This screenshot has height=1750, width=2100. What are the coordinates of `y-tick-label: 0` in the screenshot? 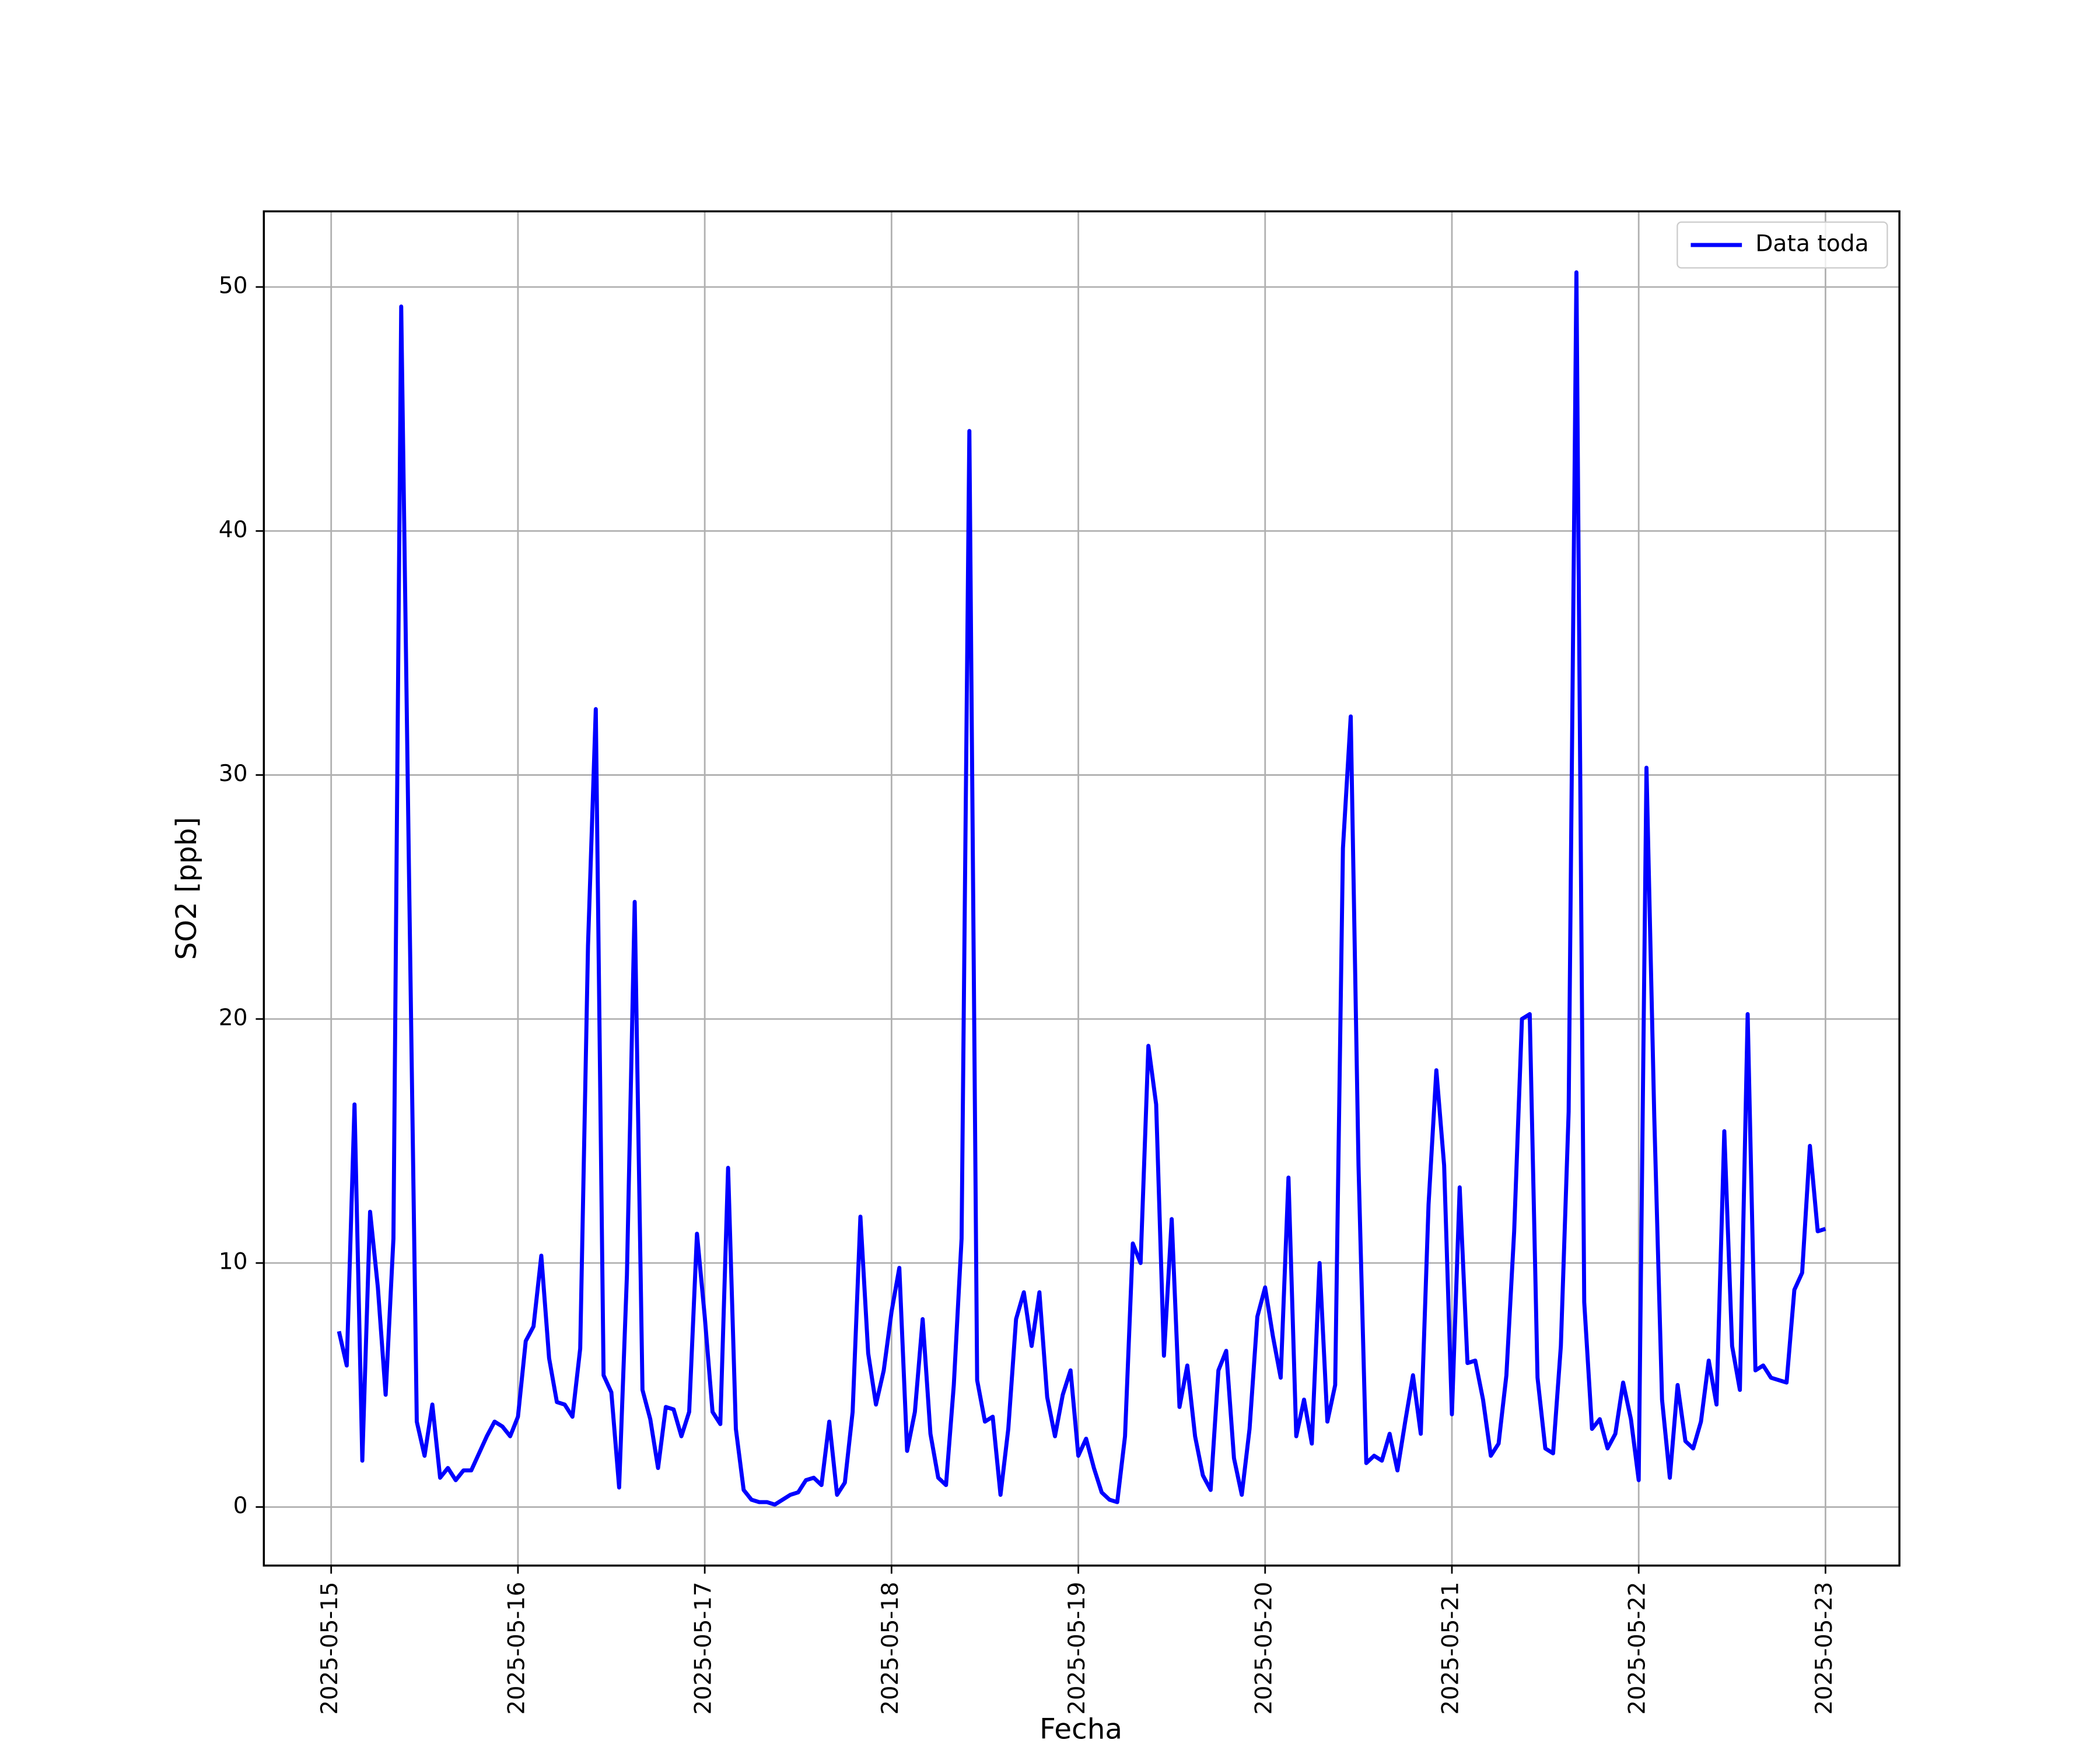 It's located at (240, 1506).